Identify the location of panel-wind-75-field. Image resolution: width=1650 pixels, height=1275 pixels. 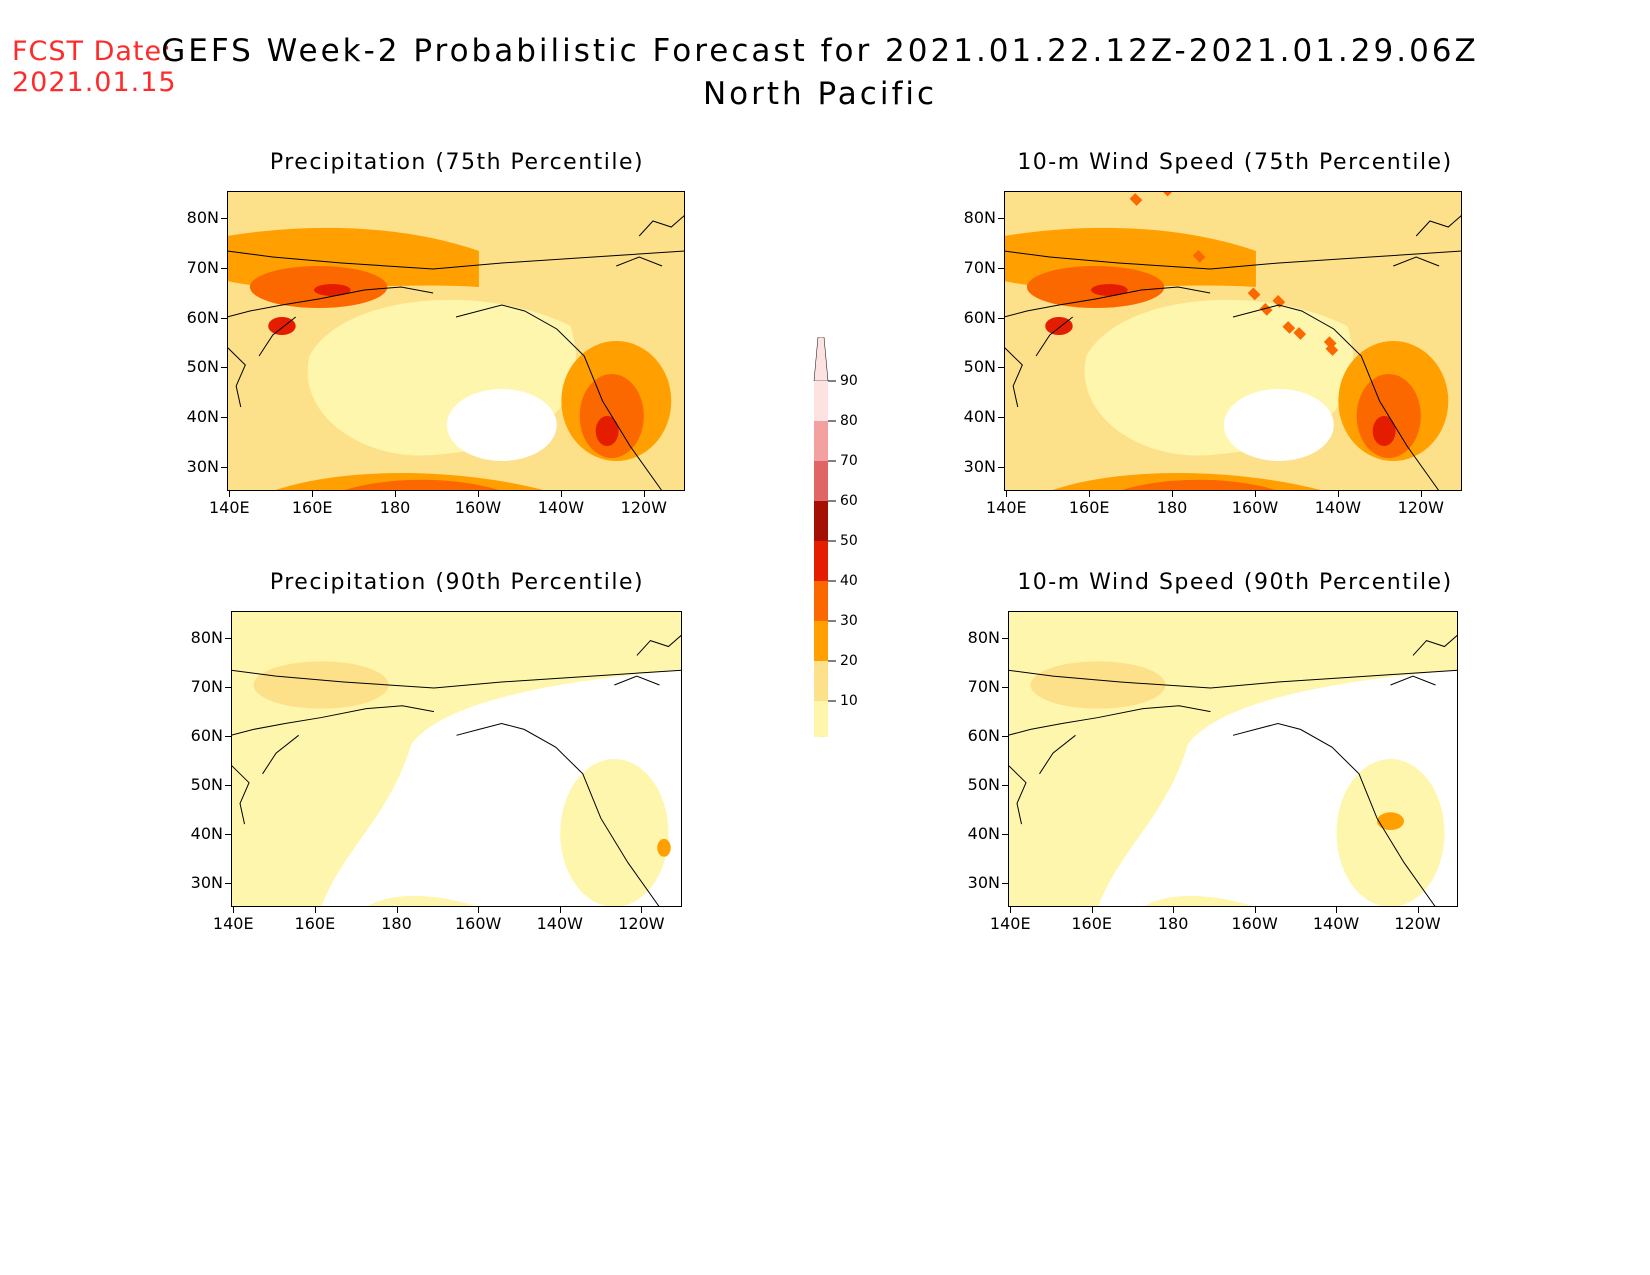
(1233, 341).